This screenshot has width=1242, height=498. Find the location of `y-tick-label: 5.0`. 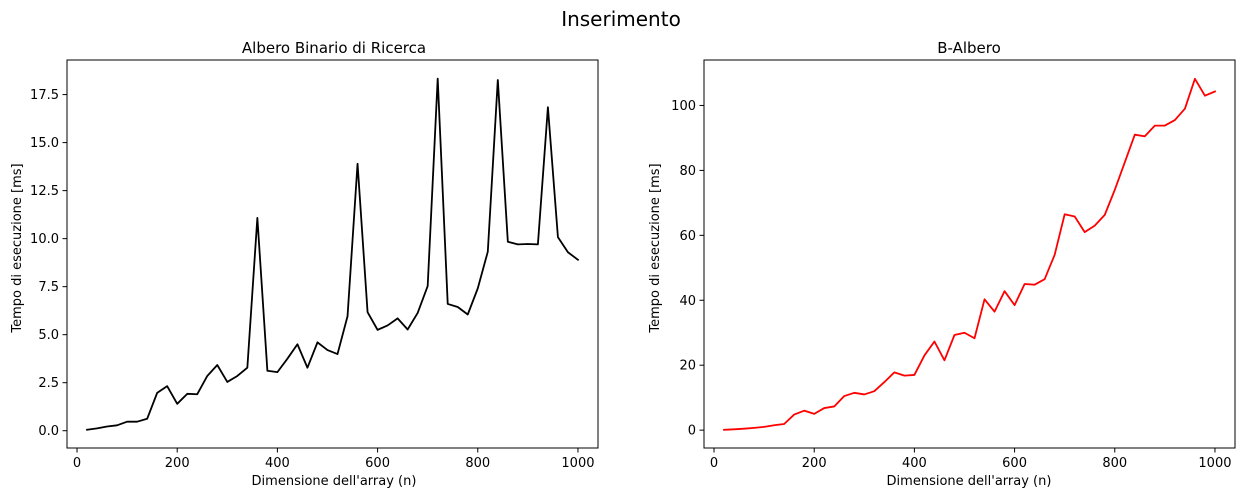

y-tick-label: 5.0 is located at coordinates (48, 335).